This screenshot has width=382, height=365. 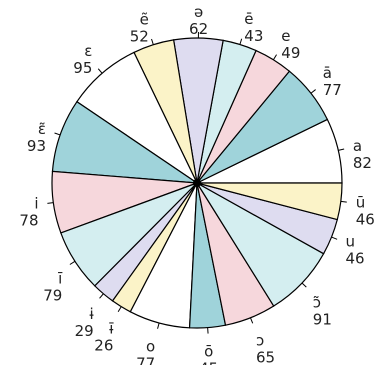 What do you see at coordinates (322, 319) in the screenshot?
I see `pie-value-15: 91` at bounding box center [322, 319].